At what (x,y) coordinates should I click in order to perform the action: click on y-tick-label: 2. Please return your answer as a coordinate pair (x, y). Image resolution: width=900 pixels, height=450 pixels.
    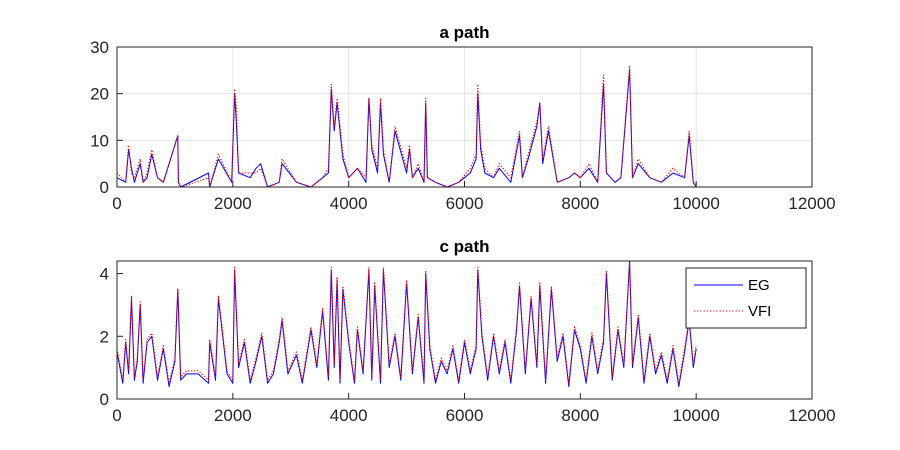
    Looking at the image, I should click on (104, 336).